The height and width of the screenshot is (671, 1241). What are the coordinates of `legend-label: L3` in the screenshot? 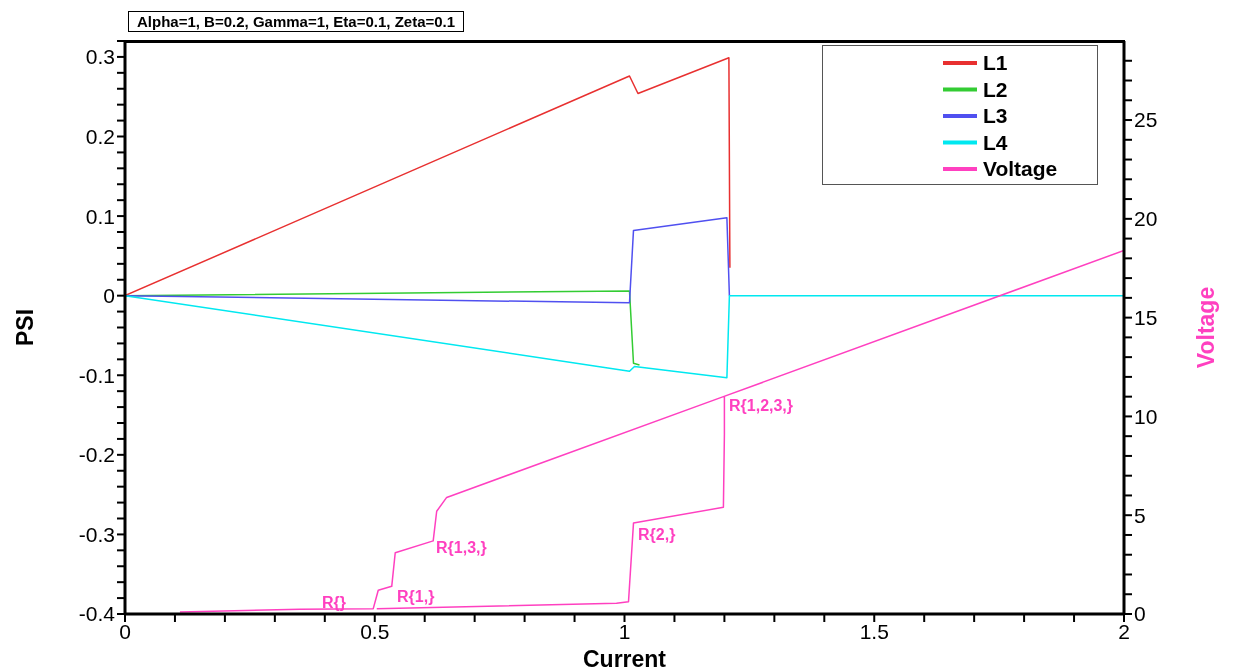 It's located at (995, 115).